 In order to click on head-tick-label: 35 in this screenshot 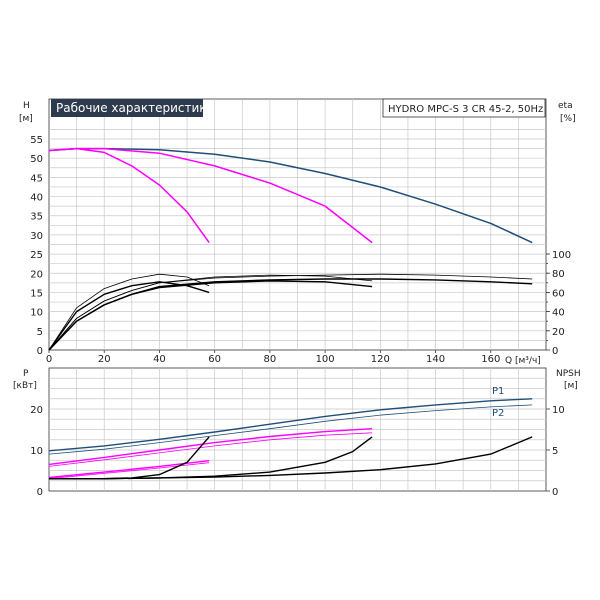, I will do `click(36, 217)`.